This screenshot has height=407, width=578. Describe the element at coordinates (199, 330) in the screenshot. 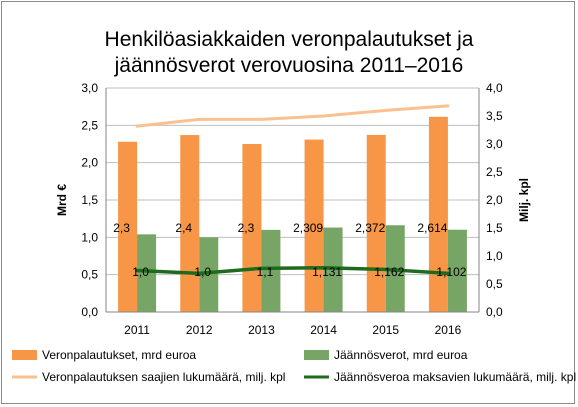

I see `x-tick-label: 2012` at that location.